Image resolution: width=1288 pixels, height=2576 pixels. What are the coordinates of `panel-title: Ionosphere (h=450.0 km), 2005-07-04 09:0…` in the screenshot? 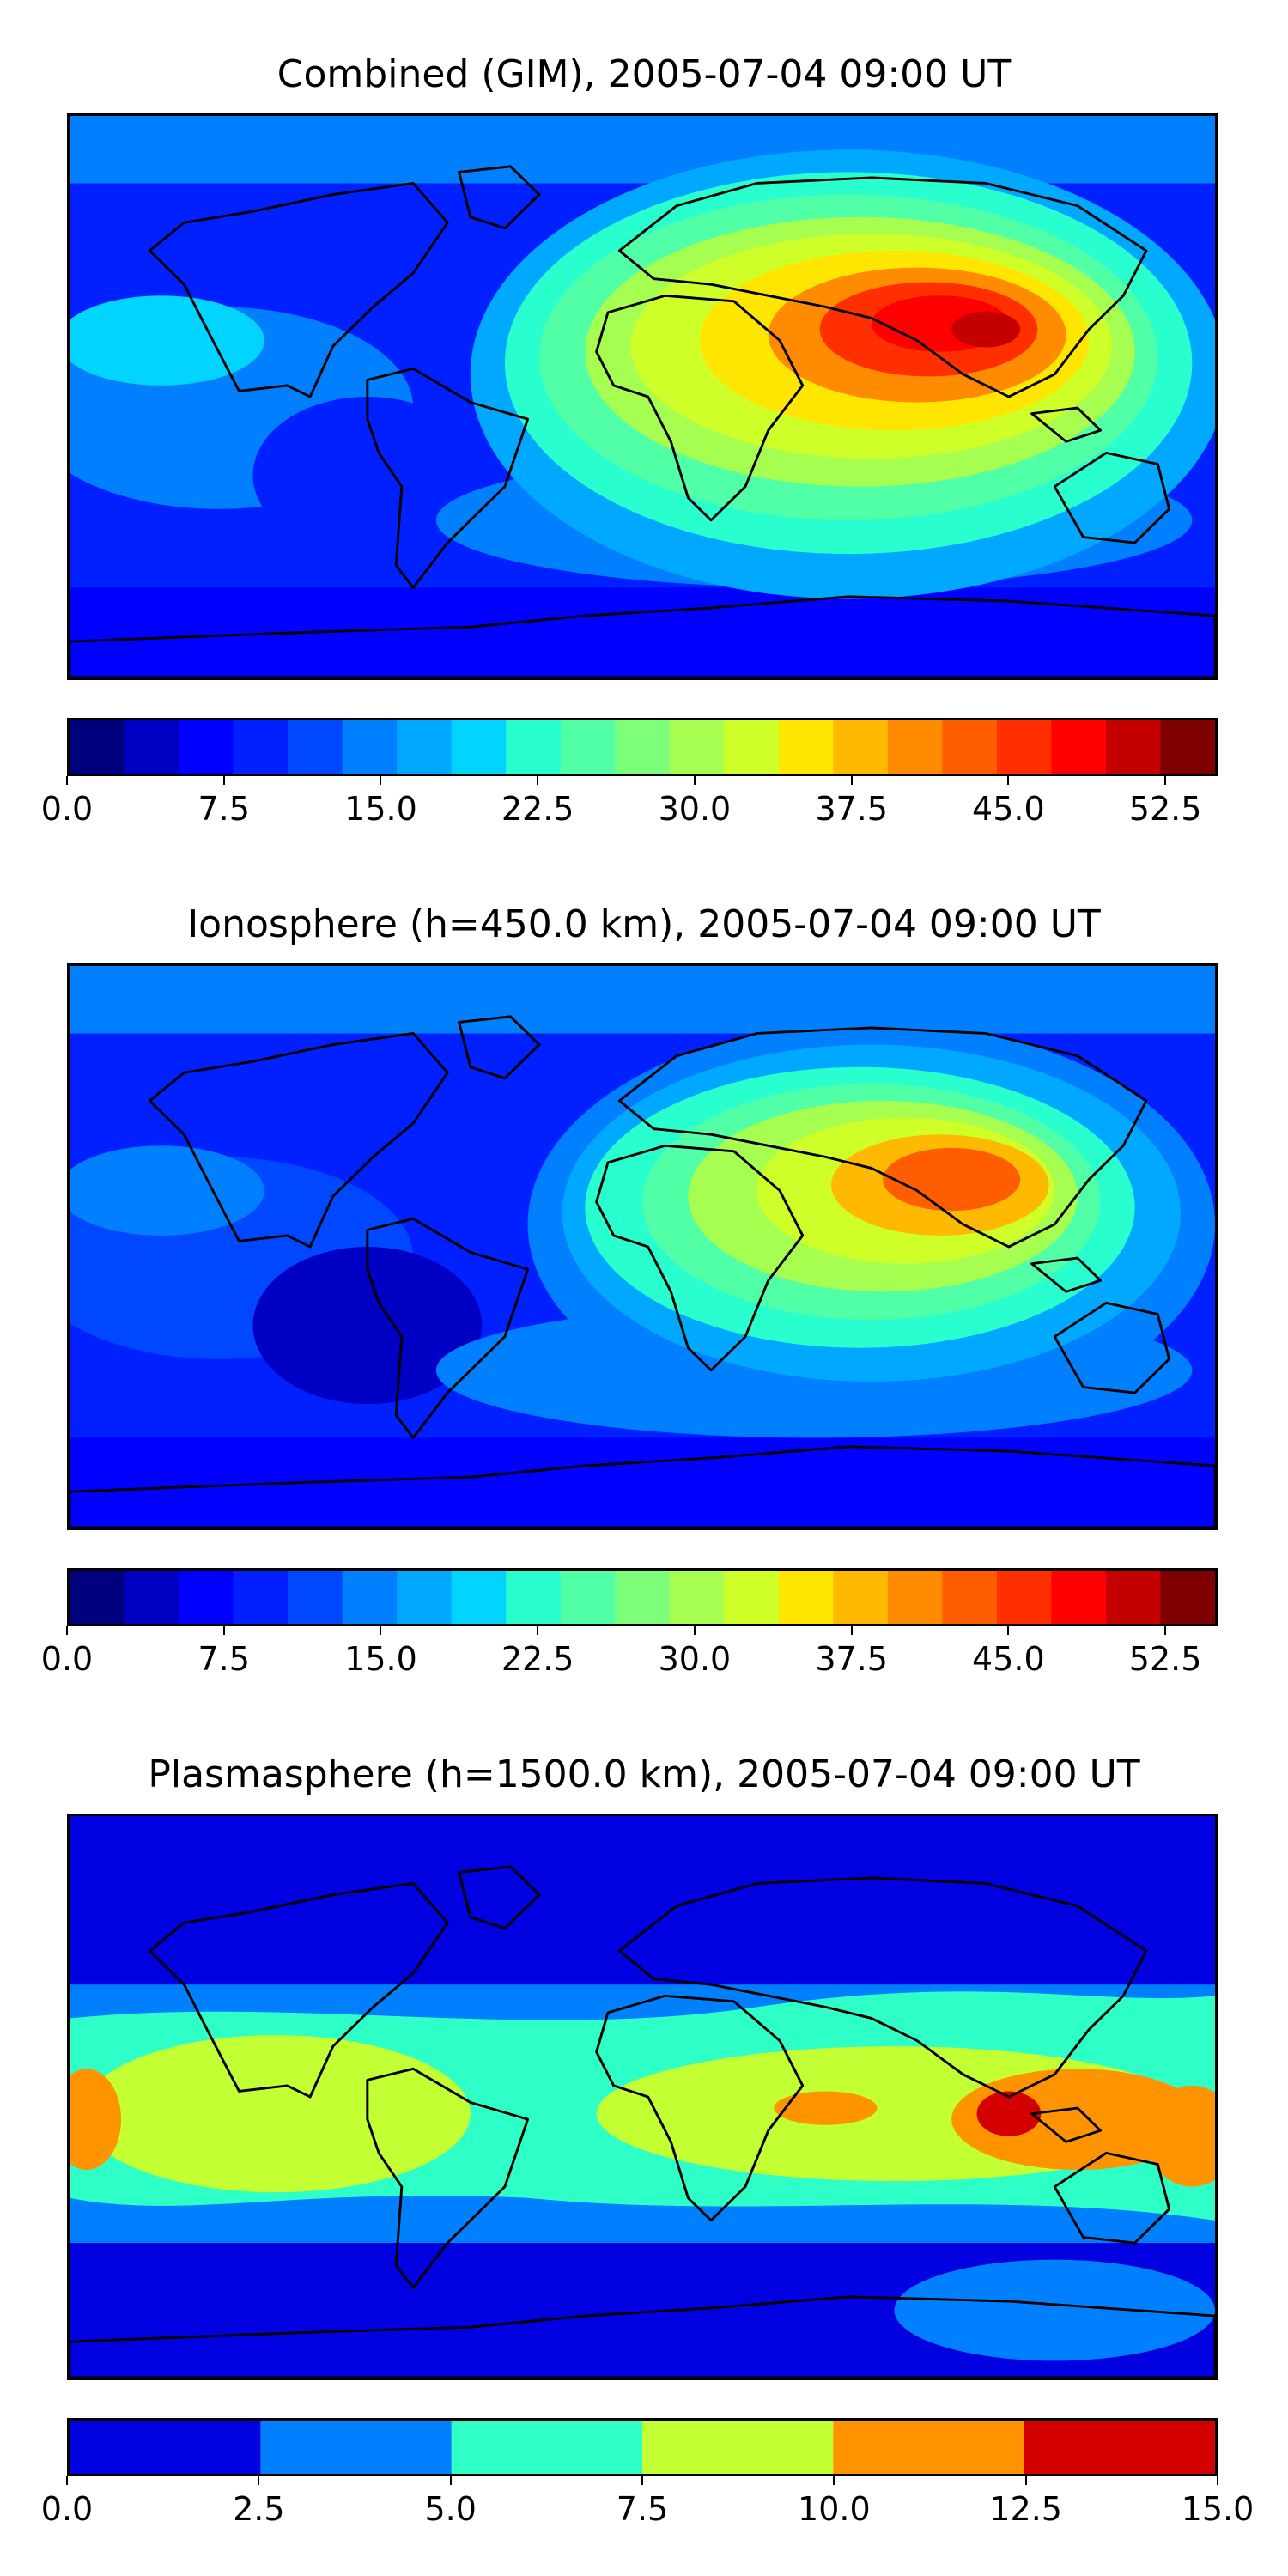 It's located at (644, 924).